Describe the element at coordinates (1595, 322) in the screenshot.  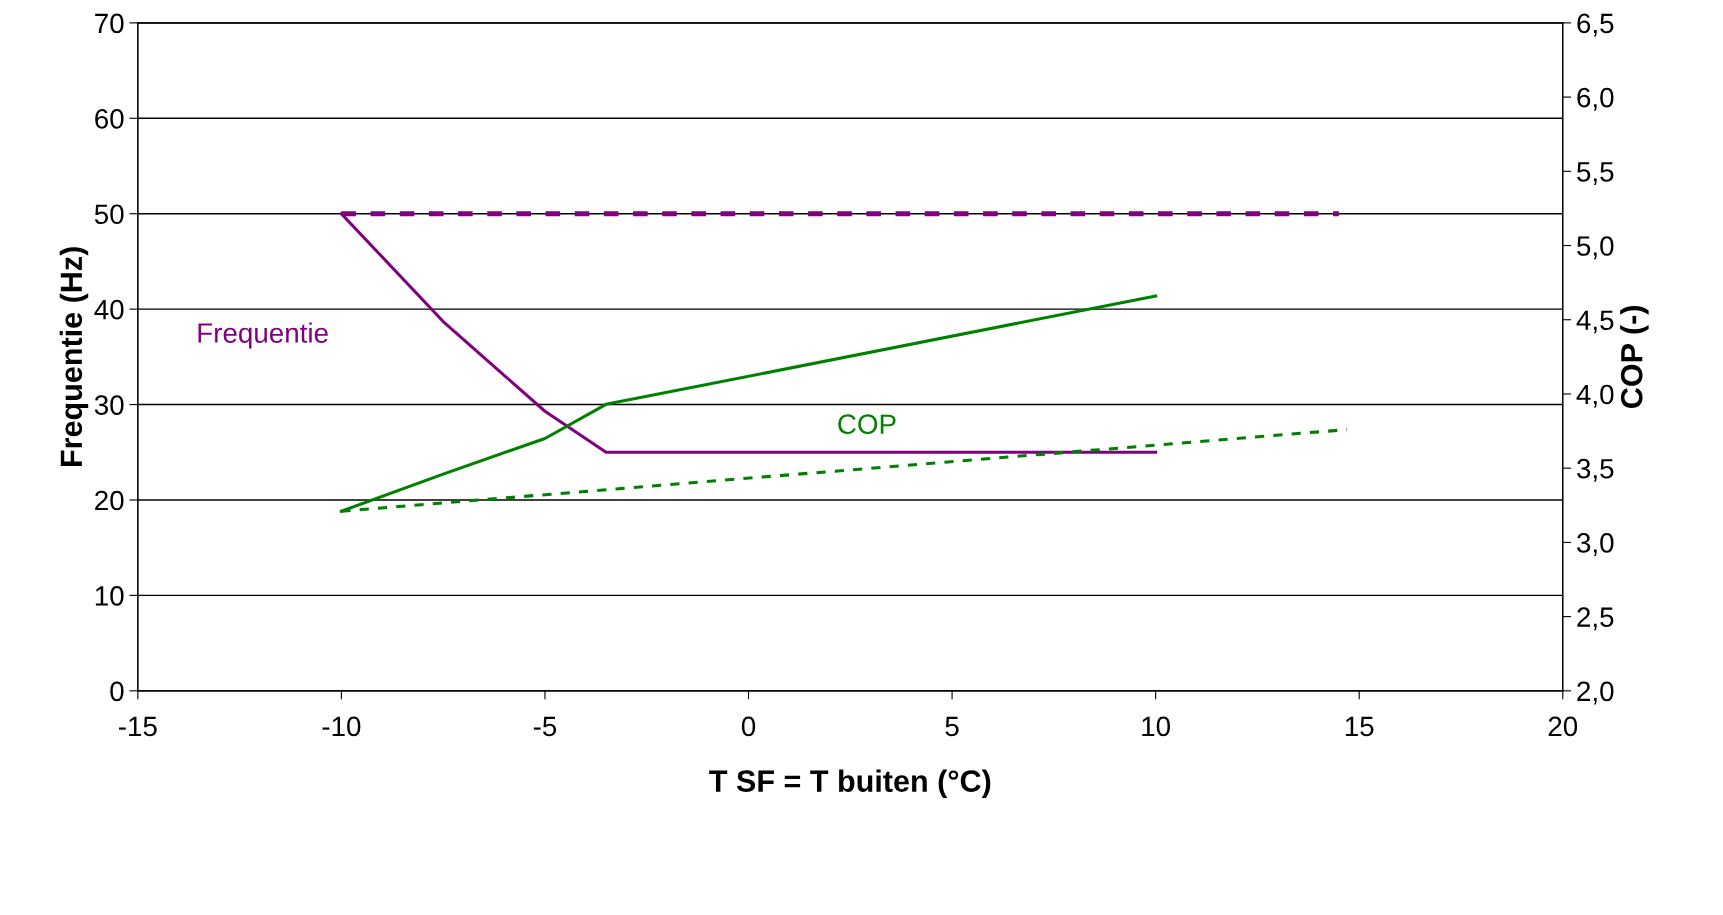
I see `y2-tick-label: 4,5` at that location.